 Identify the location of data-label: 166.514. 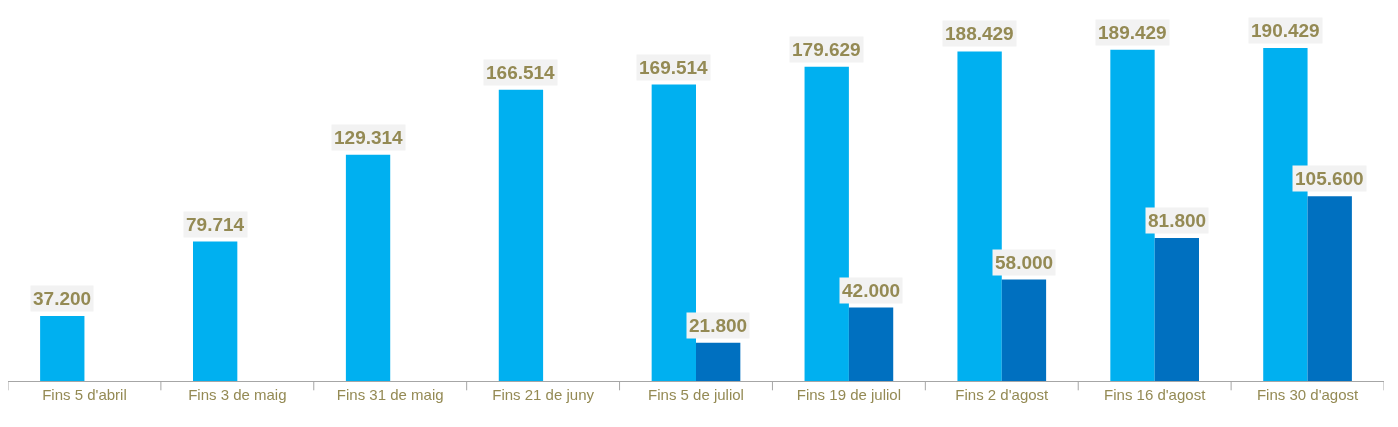
(521, 72).